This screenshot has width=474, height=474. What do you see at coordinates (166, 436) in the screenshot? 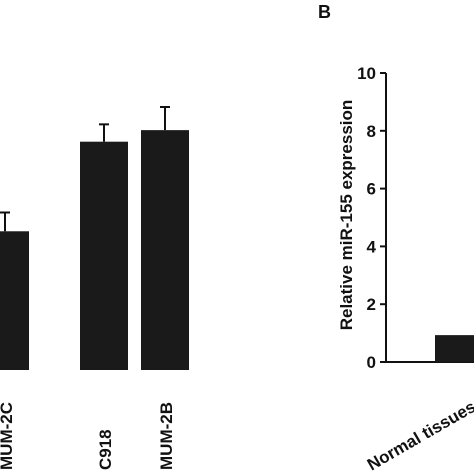
I see `x-tick-label: MUM-2B` at bounding box center [166, 436].